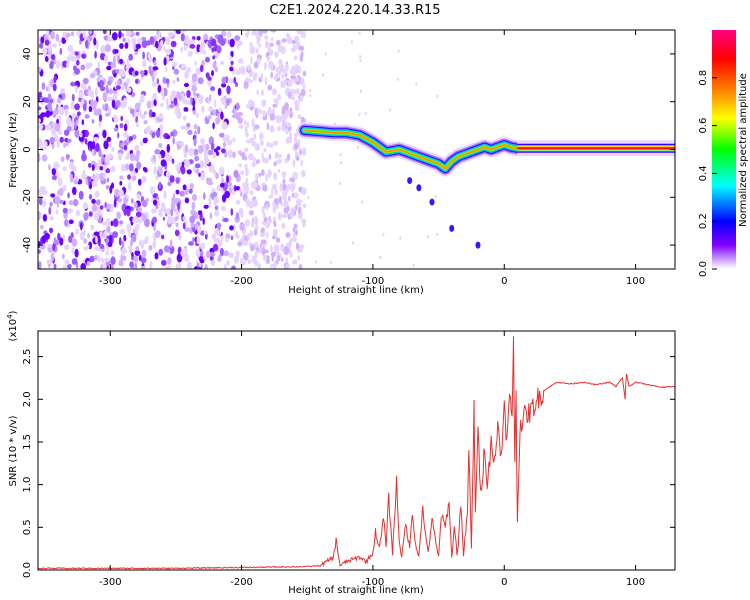 This screenshot has width=750, height=600. I want to click on colorbar-tick-label: 0.8, so click(703, 78).